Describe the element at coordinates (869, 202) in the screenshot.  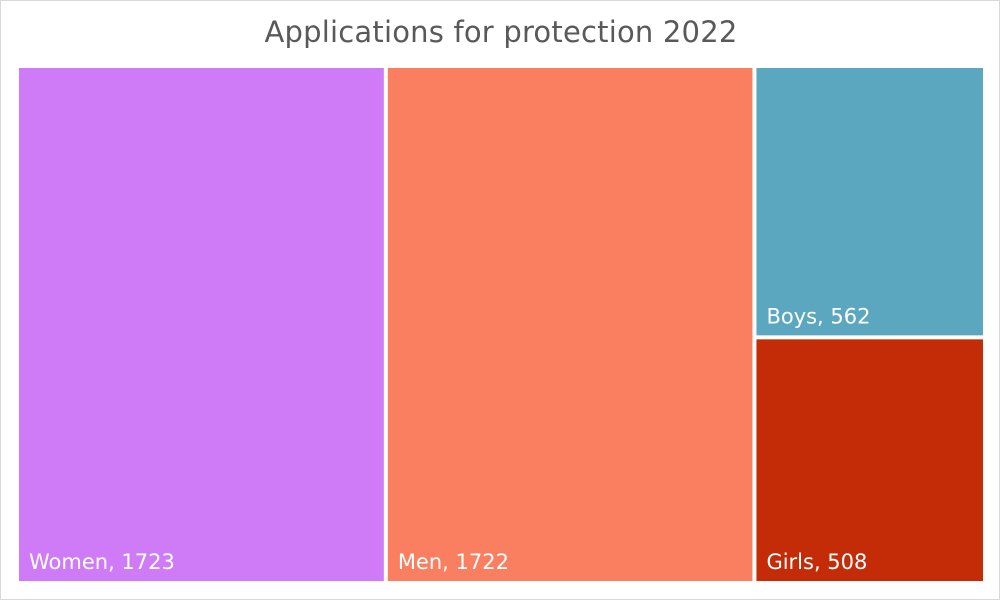
I see `treemap-tile-boys` at that location.